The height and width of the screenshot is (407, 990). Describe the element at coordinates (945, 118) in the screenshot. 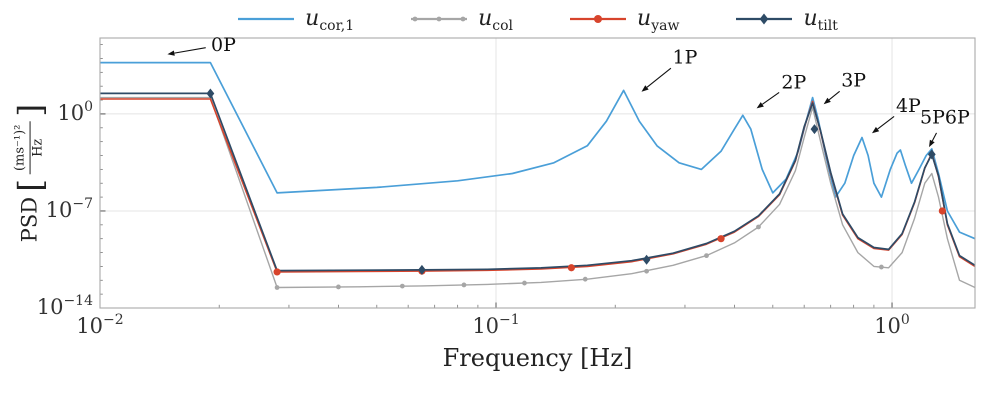

I see `annotation-5P6P-text: 5P6P` at that location.